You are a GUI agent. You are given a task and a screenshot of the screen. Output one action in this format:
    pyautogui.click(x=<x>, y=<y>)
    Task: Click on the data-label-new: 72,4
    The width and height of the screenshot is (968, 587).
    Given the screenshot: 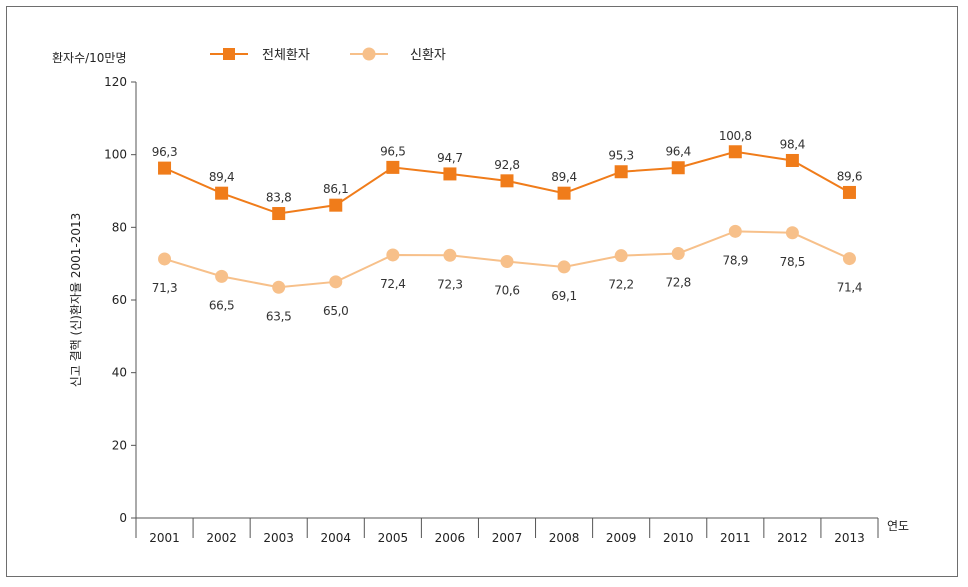 What is the action you would take?
    pyautogui.click(x=393, y=284)
    